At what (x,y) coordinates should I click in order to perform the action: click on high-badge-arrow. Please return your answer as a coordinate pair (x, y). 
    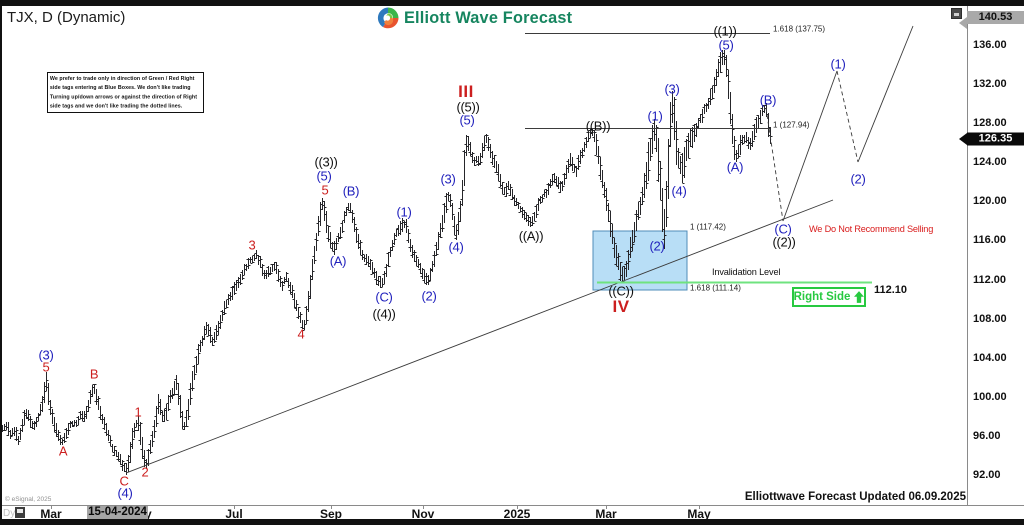
    Looking at the image, I should click on (963, 22).